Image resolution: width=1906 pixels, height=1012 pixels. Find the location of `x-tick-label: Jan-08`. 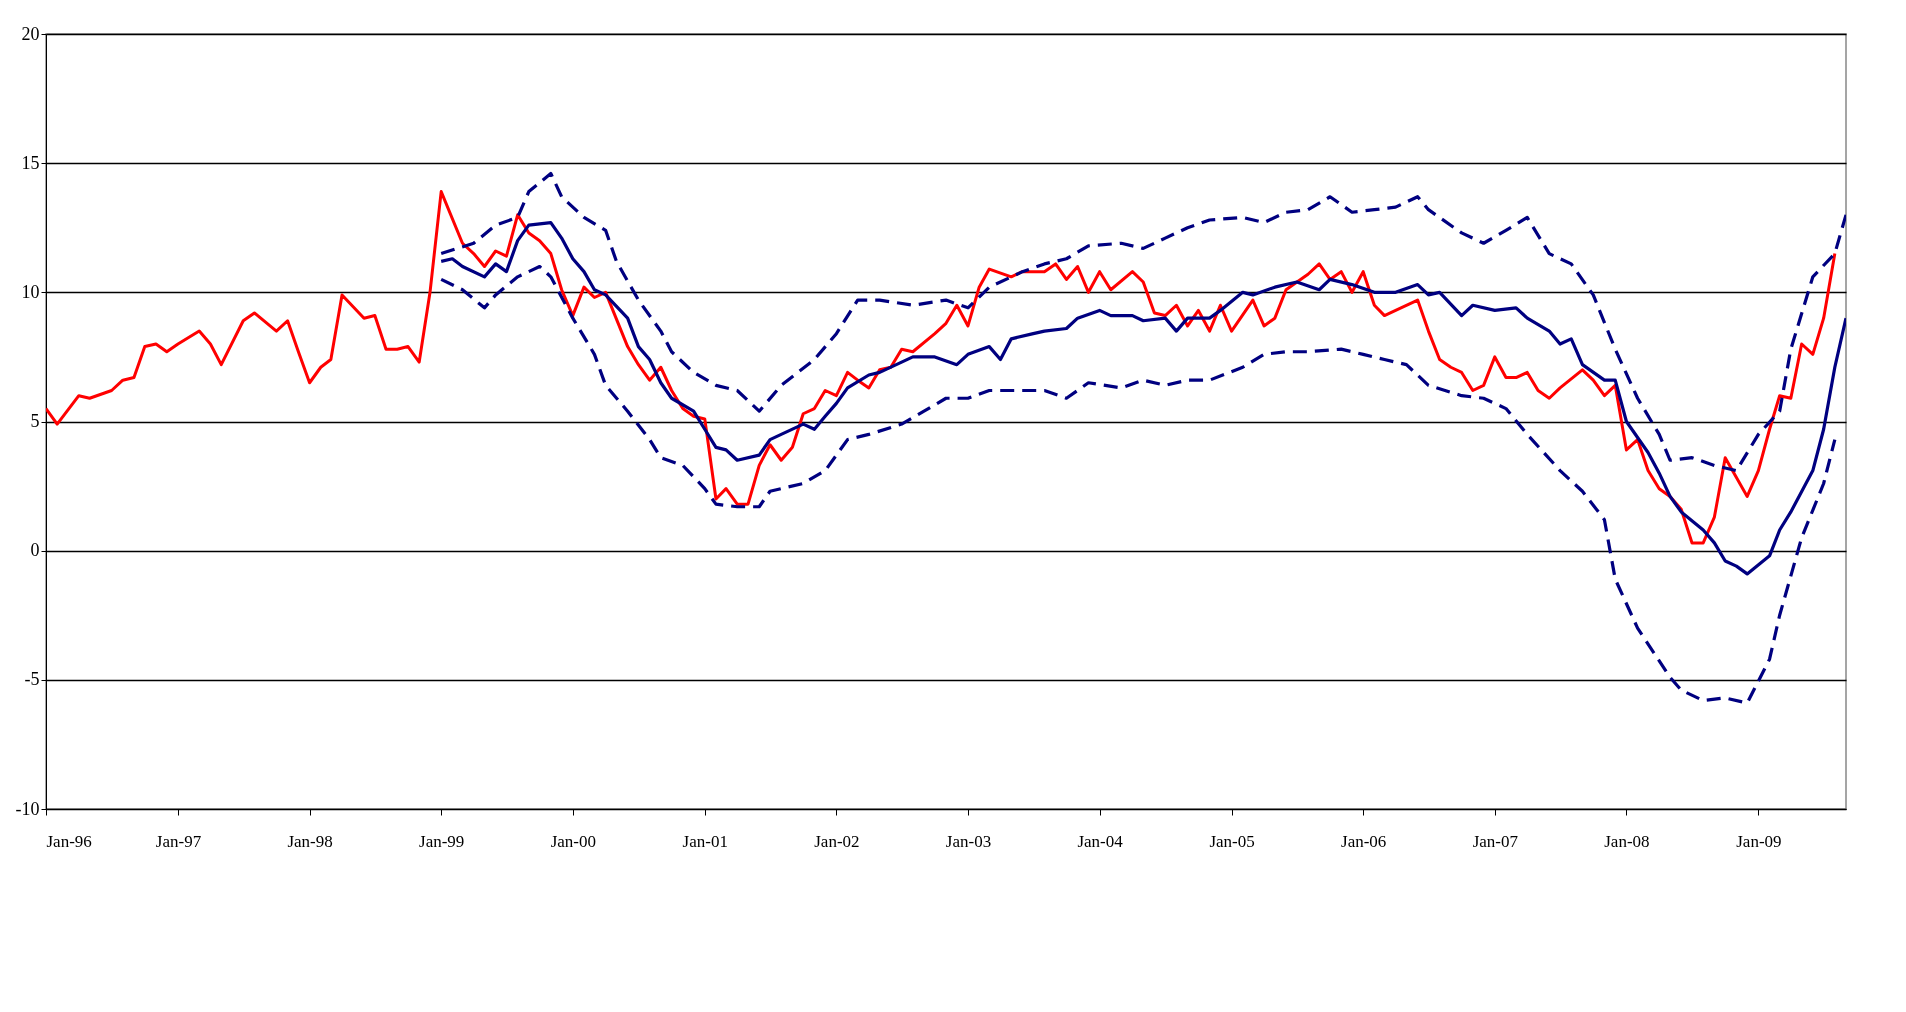

x-tick-label: Jan-08 is located at coordinates (1627, 841).